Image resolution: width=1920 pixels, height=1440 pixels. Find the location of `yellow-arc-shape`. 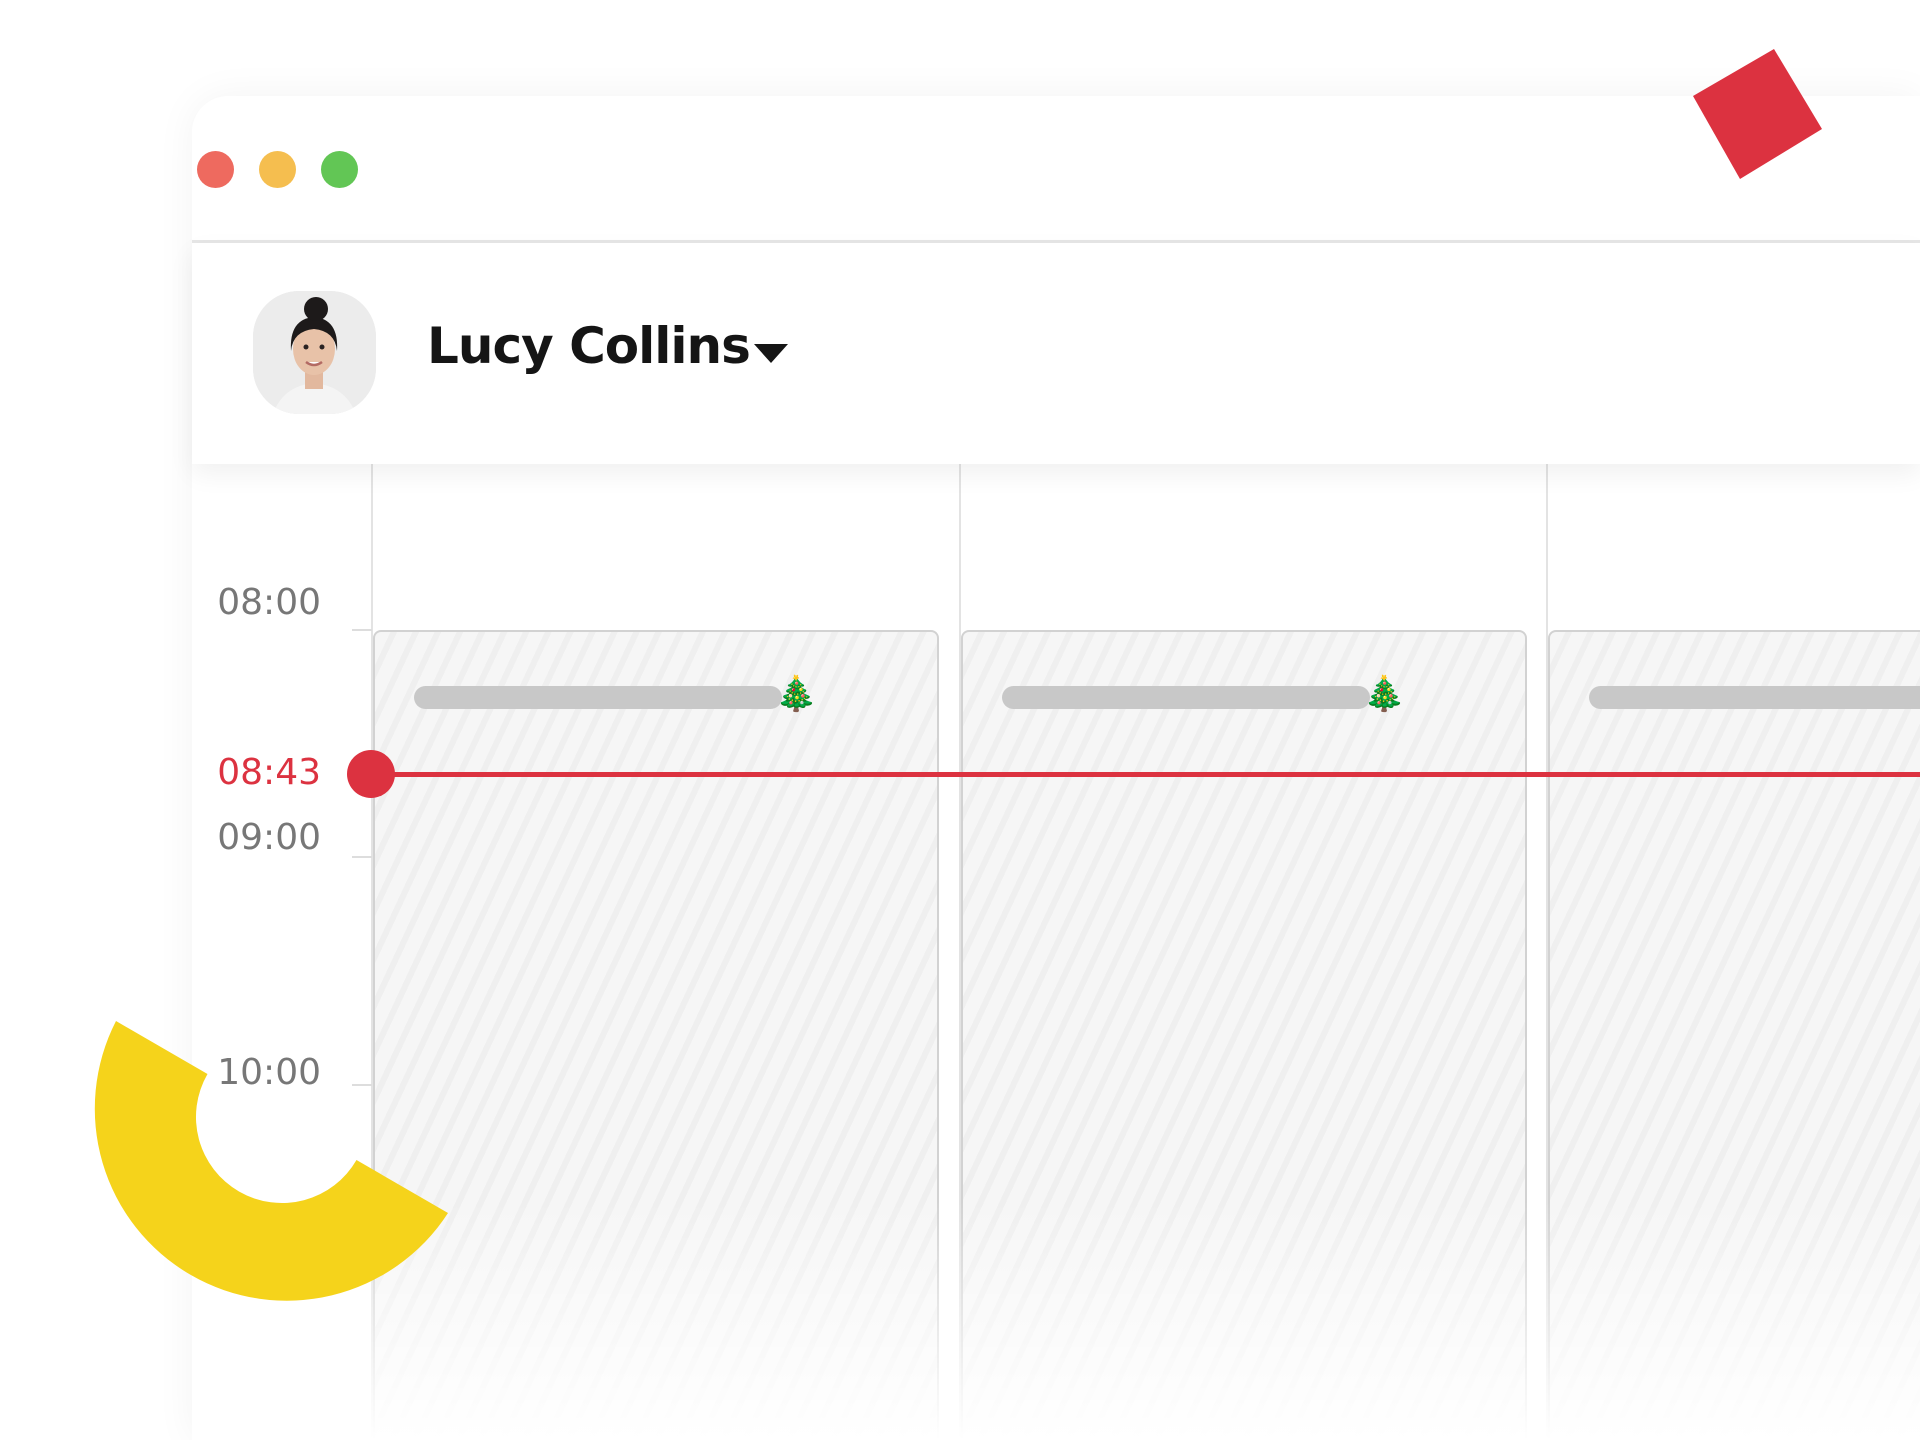

yellow-arc-shape is located at coordinates (271, 1161).